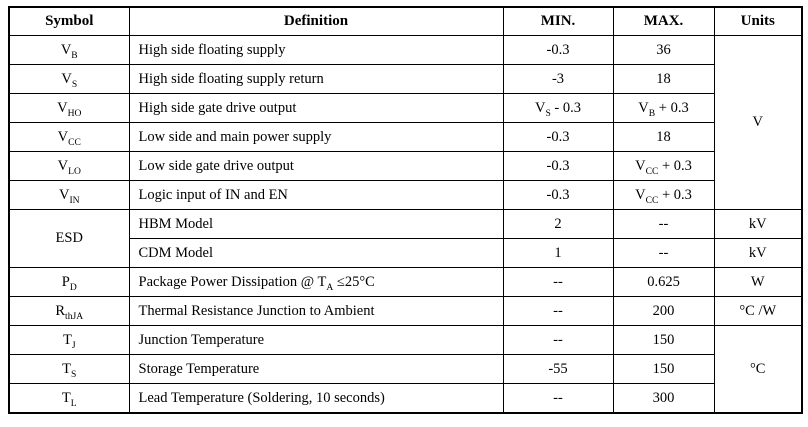 The height and width of the screenshot is (427, 808). Describe the element at coordinates (758, 122) in the screenshot. I see `units-cell: V` at that location.